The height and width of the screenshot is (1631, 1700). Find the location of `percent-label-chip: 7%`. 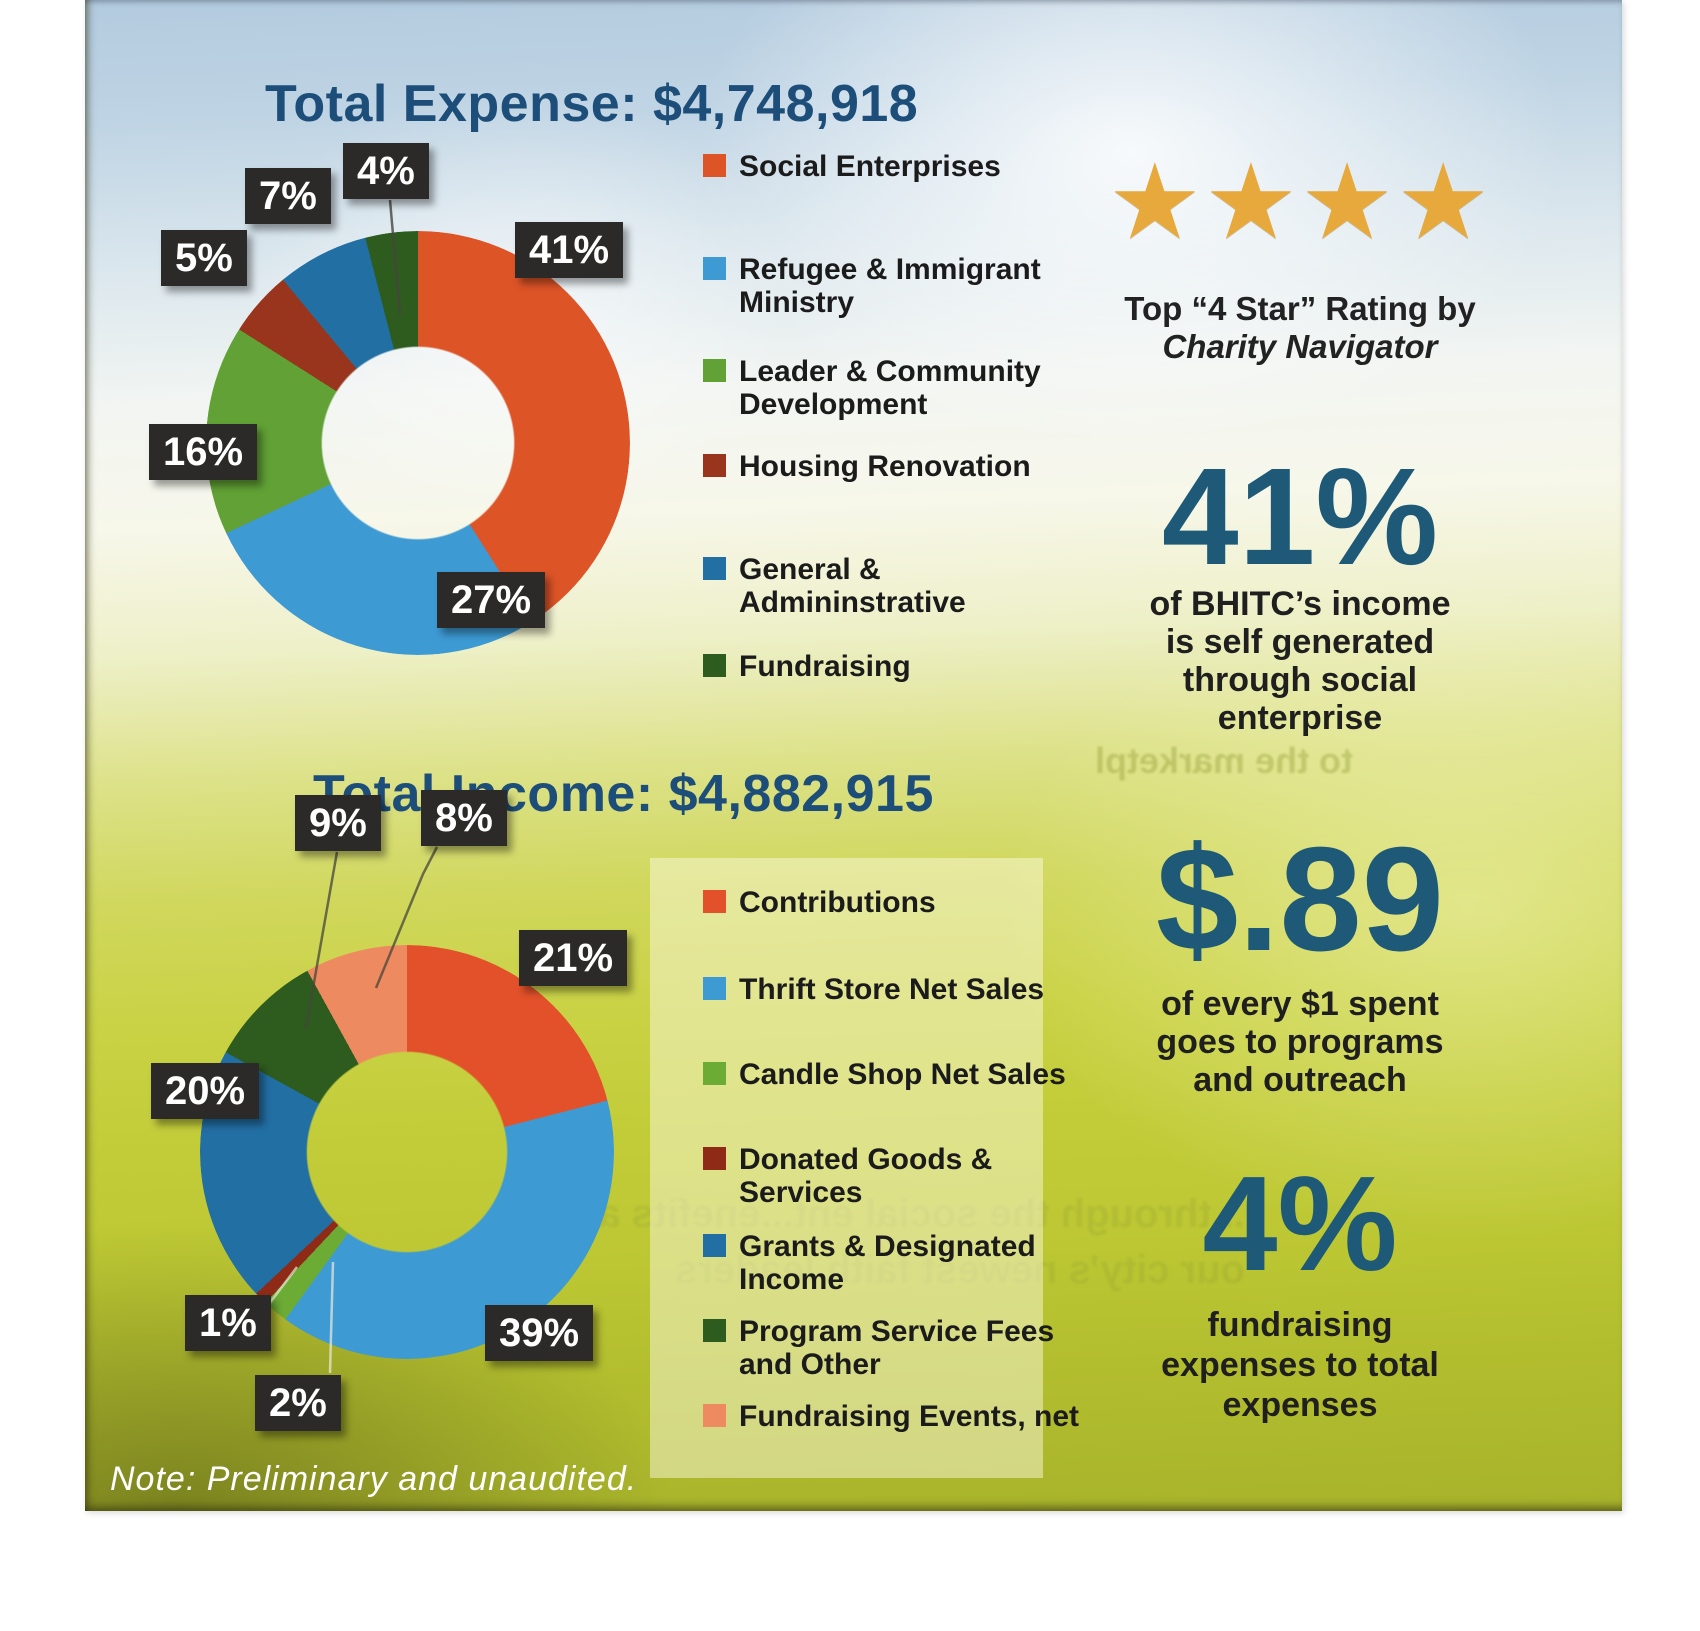

percent-label-chip: 7% is located at coordinates (288, 196).